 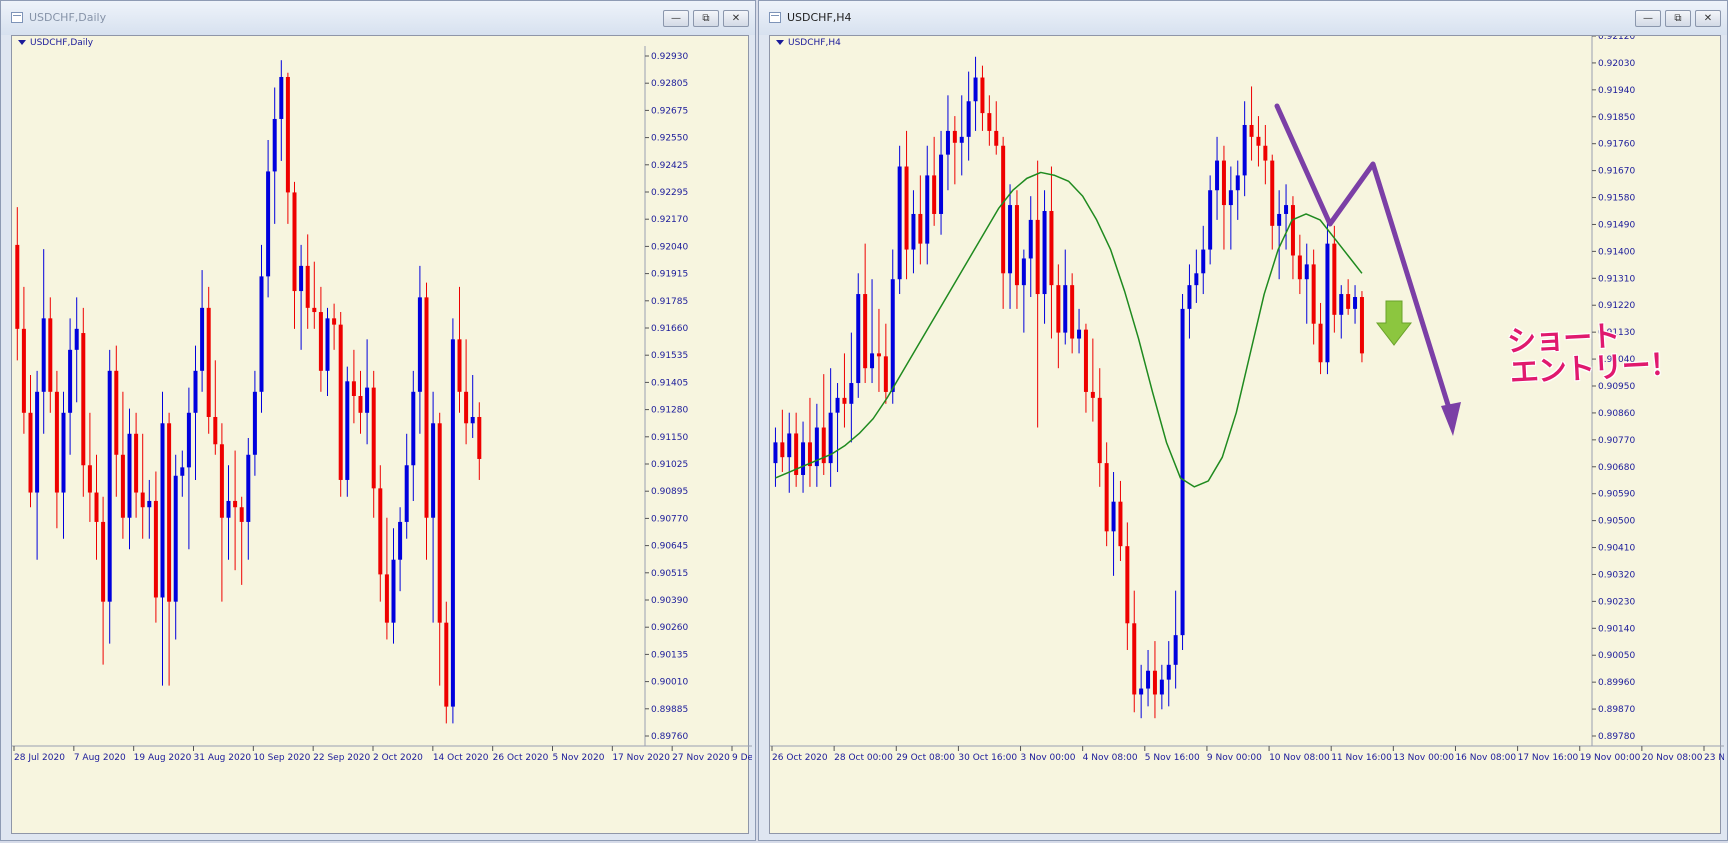 I want to click on title-bar: USDCHF,Daily — ⧉ ✕, so click(x=378, y=18).